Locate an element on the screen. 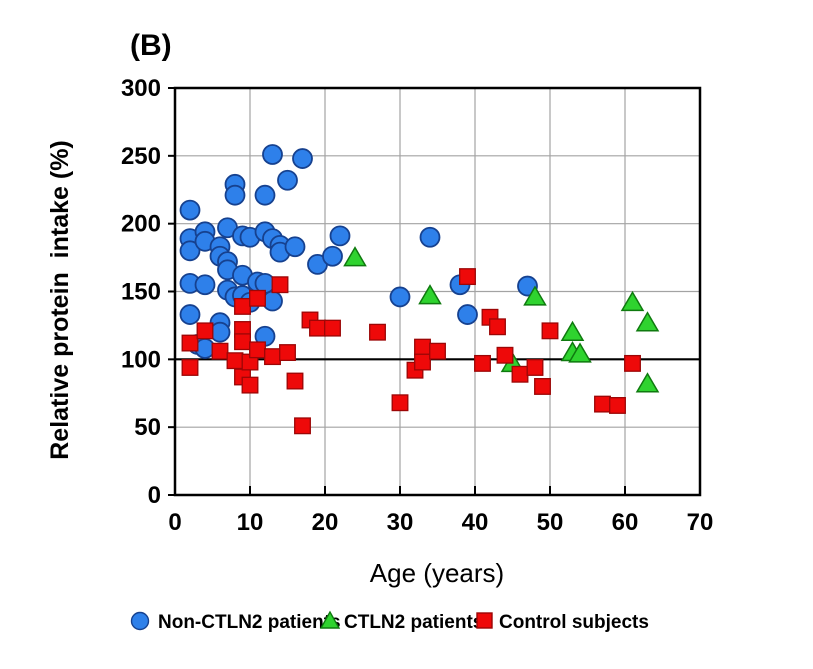 The image size is (813, 669). y-tick-label: 250 is located at coordinates (141, 156).